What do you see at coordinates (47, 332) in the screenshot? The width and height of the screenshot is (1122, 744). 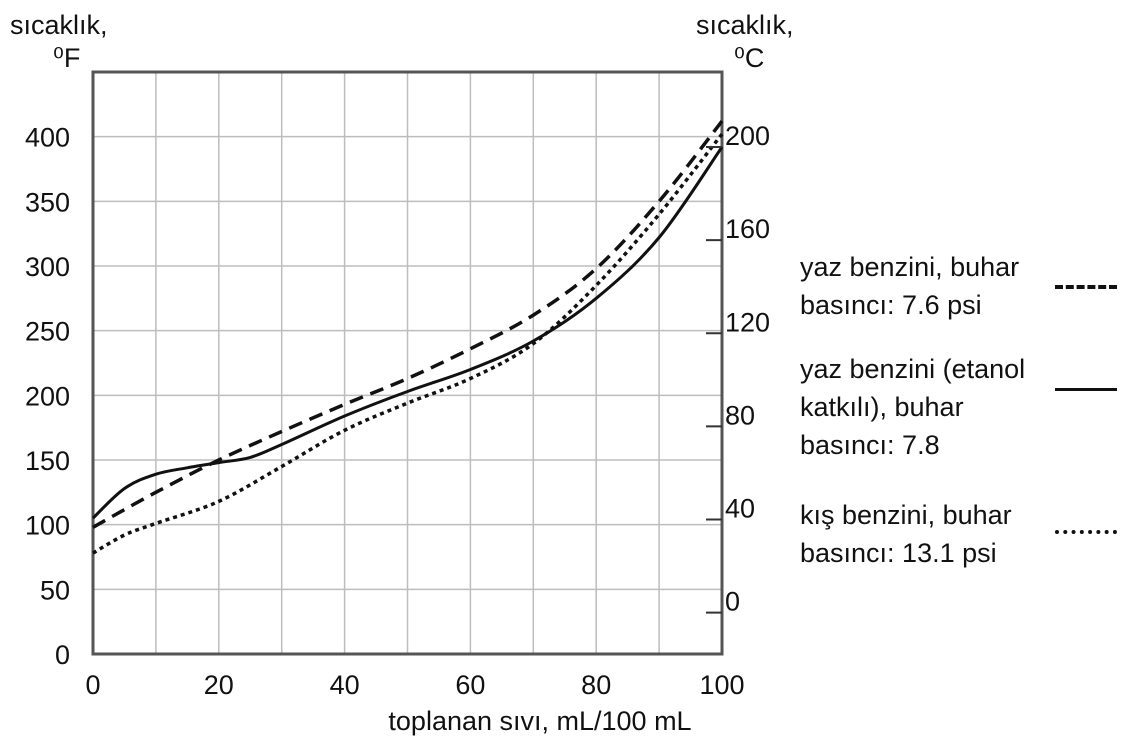 I see `y-tick-label: 250` at bounding box center [47, 332].